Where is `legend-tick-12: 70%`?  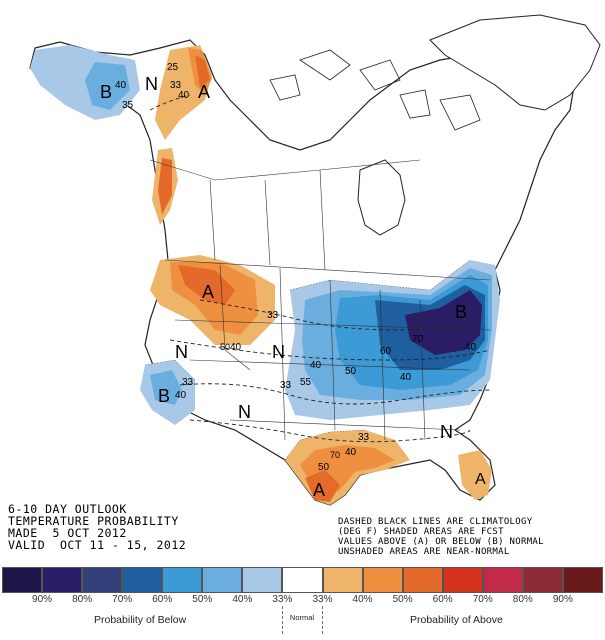 legend-tick-12: 70% is located at coordinates (482, 599).